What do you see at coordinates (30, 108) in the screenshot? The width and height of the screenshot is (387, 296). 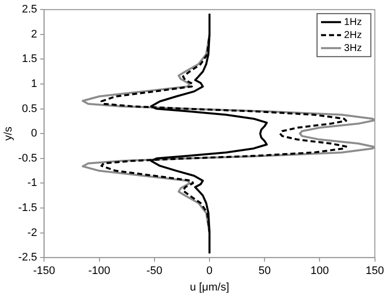 I see `y-tick-label: 0.5` at bounding box center [30, 108].